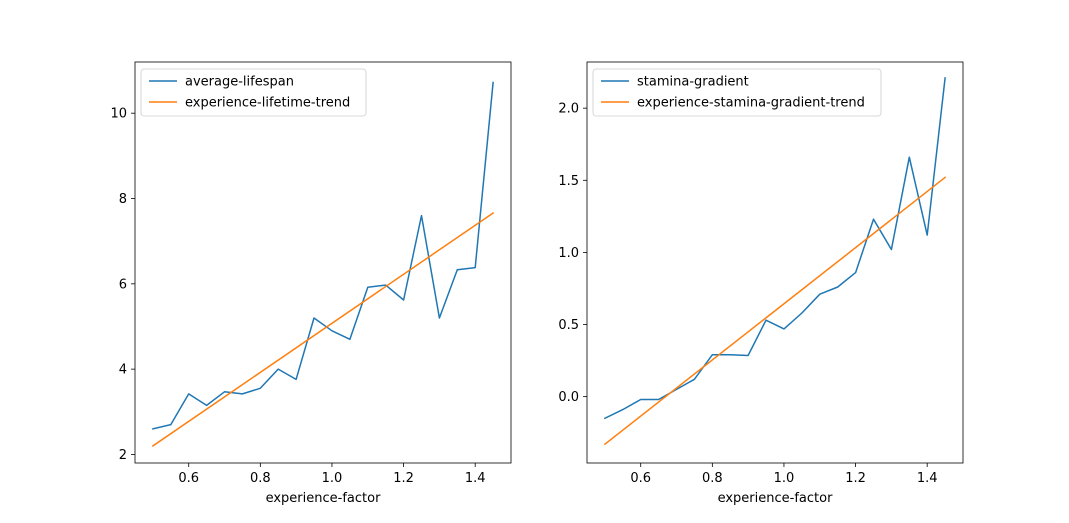 The image size is (1069, 523). Describe the element at coordinates (123, 284) in the screenshot. I see `y-tick-label: 6` at that location.